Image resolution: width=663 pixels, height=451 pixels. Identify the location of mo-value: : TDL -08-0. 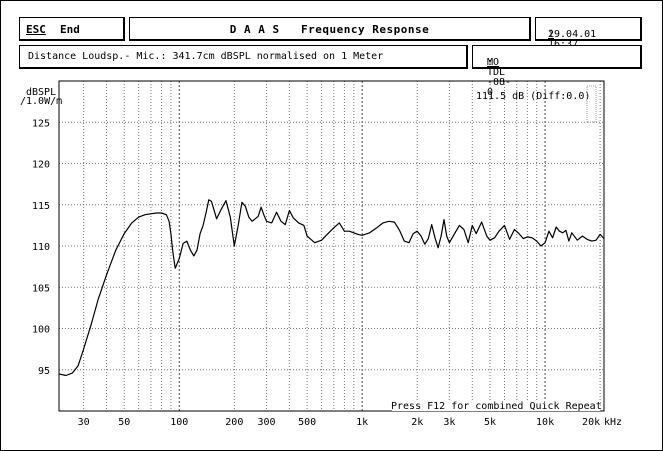
(499, 77).